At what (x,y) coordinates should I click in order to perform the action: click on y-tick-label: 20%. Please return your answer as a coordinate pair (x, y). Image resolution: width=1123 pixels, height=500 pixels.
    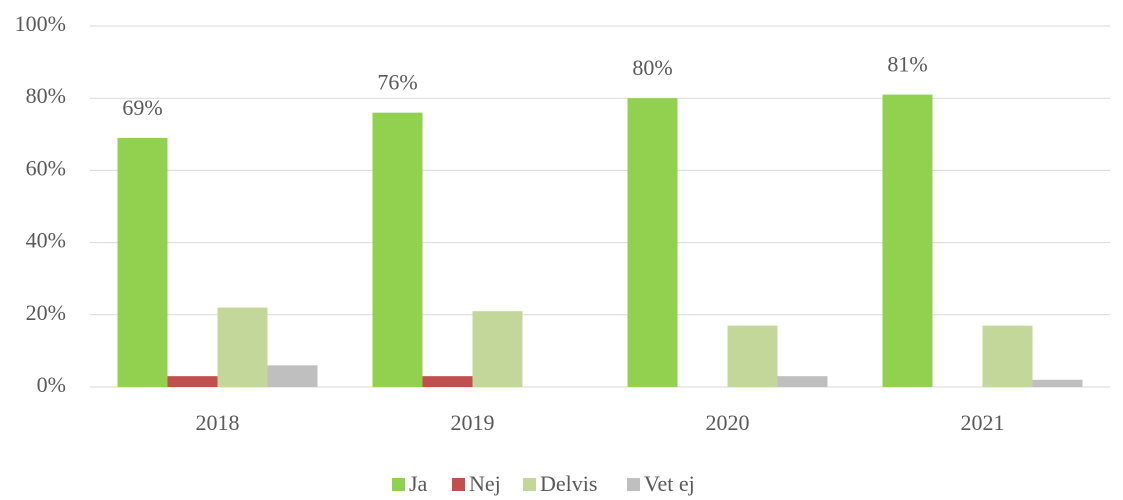
    Looking at the image, I should click on (46, 312).